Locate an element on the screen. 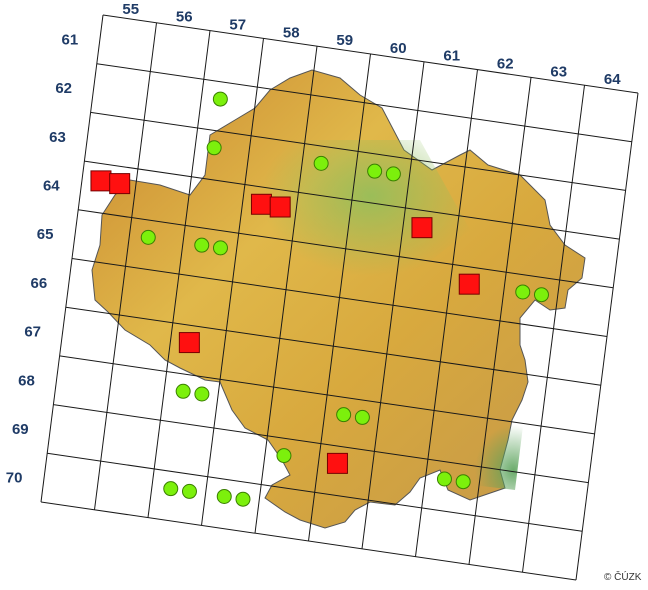 The width and height of the screenshot is (648, 590). column-label: 62 is located at coordinates (505, 64).